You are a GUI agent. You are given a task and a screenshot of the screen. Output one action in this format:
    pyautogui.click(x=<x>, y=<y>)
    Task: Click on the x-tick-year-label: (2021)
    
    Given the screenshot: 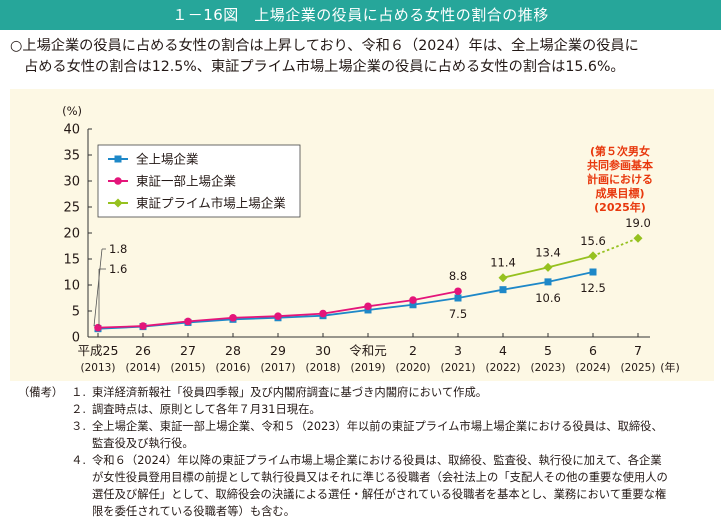 What is the action you would take?
    pyautogui.click(x=458, y=368)
    